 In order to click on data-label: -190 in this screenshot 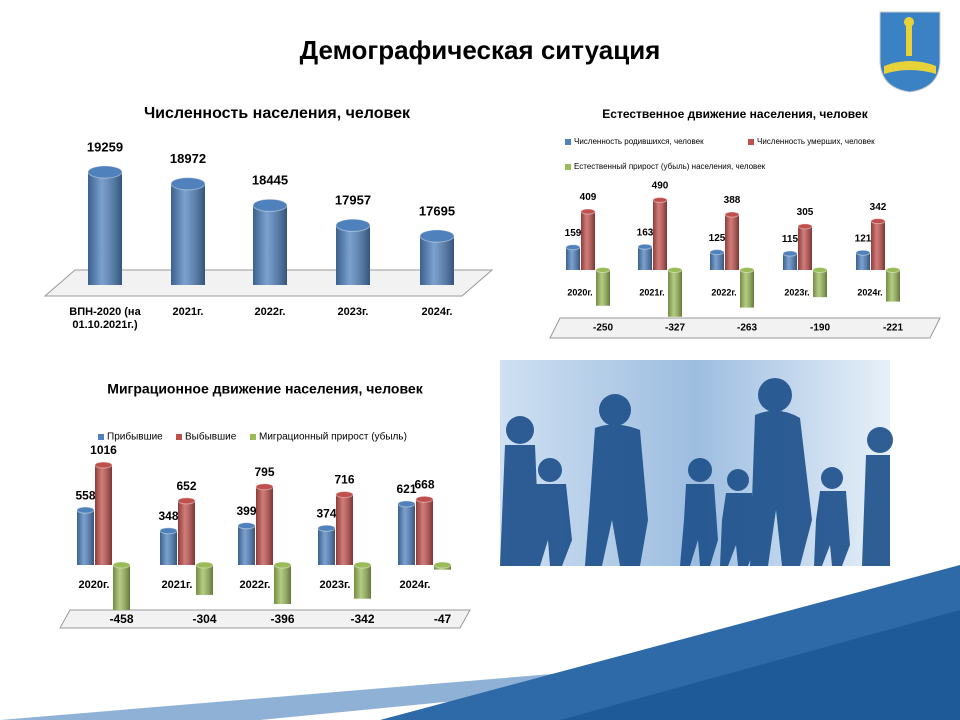, I will do `click(820, 328)`.